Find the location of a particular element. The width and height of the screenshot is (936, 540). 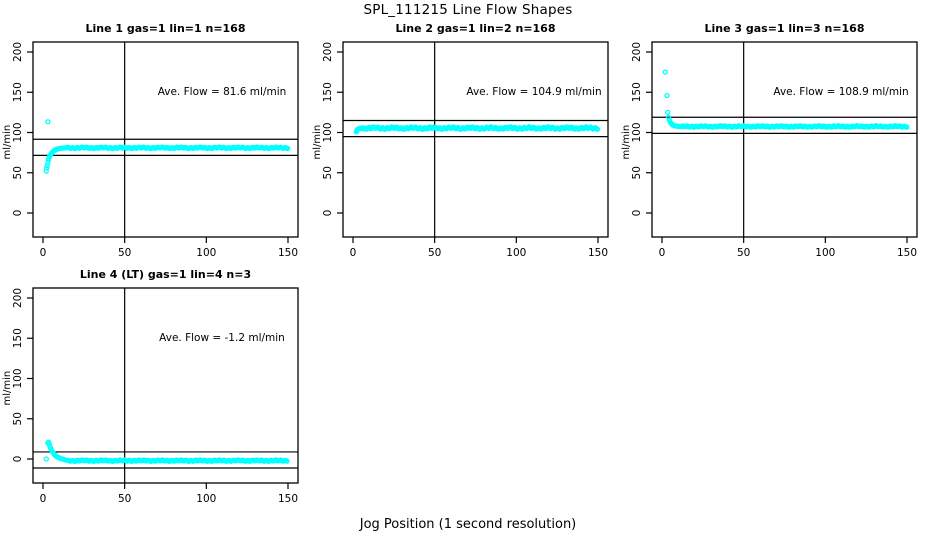

panel-3-title: Line 3 gas=1 lin=3 n=168 is located at coordinates (784, 28).